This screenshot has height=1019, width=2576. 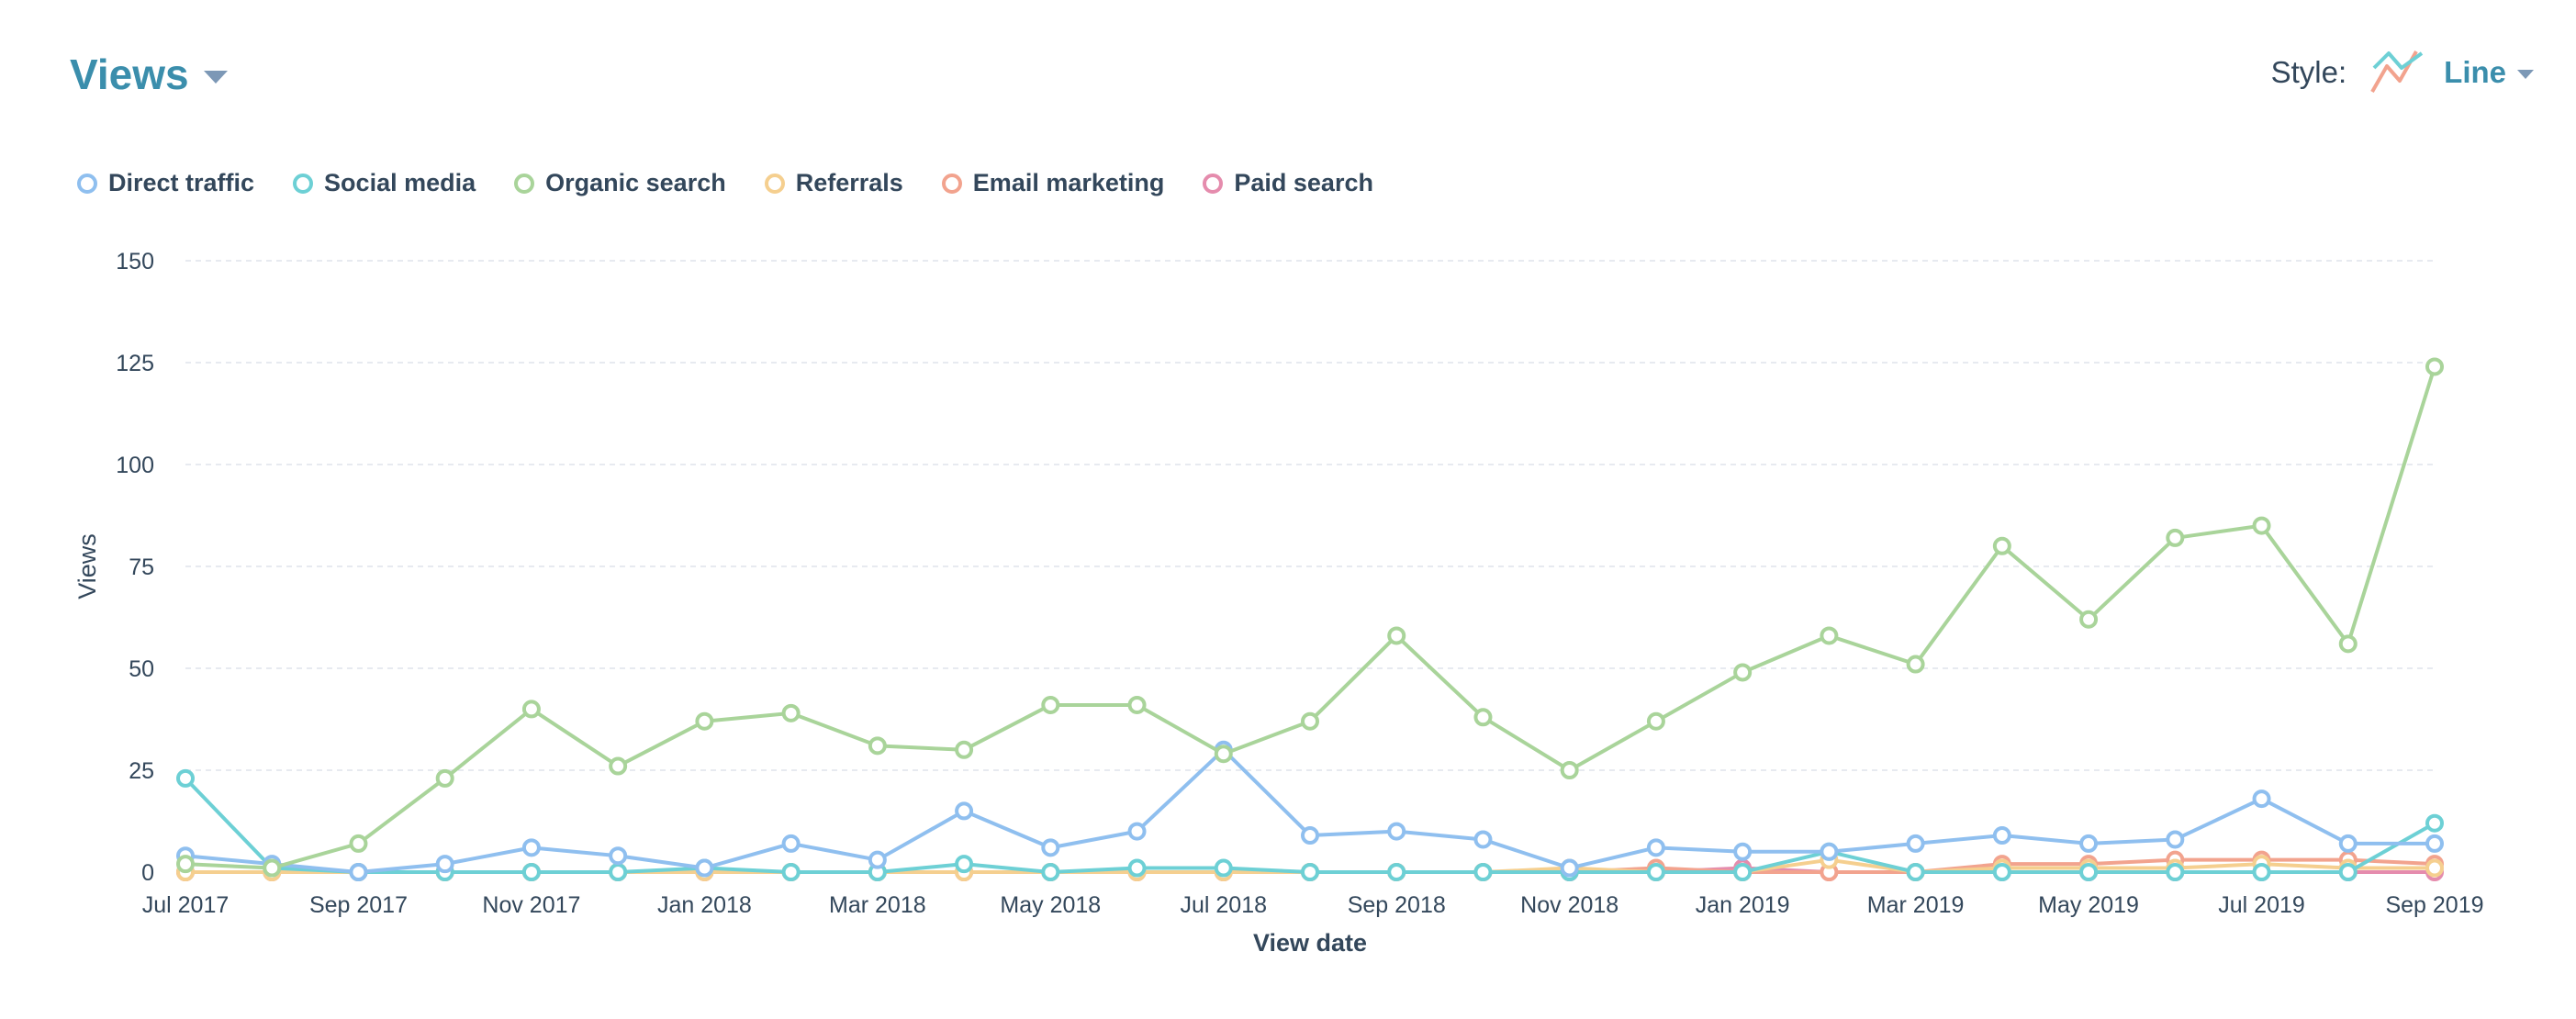 I want to click on x-tick-label: May 2018, so click(x=1050, y=905).